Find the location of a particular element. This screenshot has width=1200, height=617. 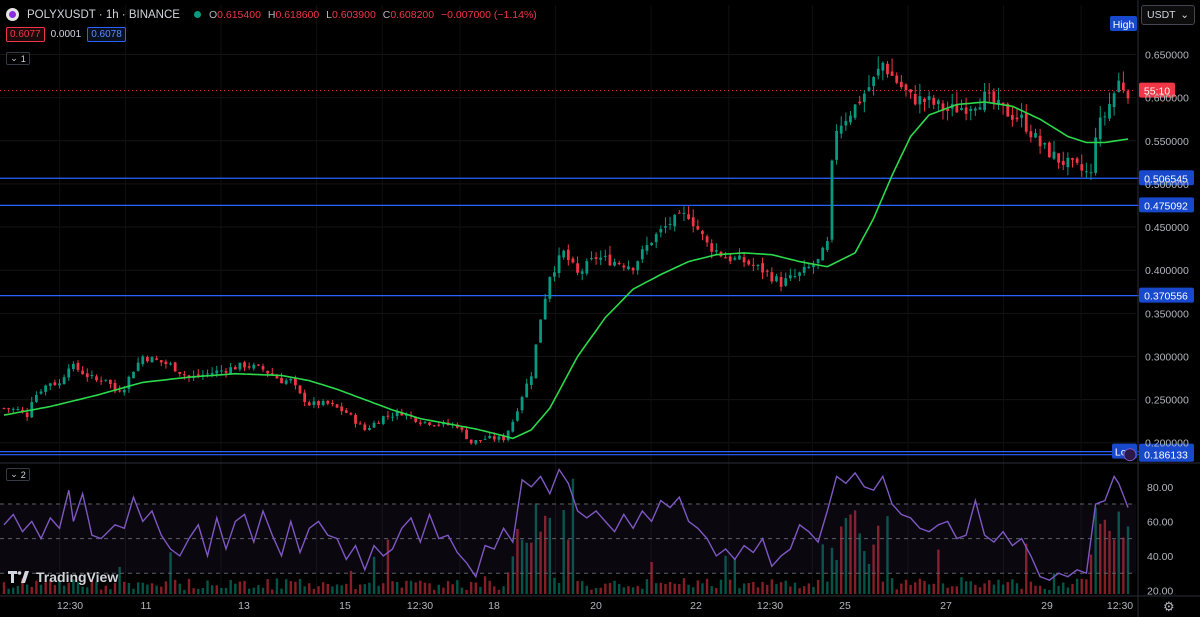

hline-price-label: 0.186133 is located at coordinates (1166, 456).